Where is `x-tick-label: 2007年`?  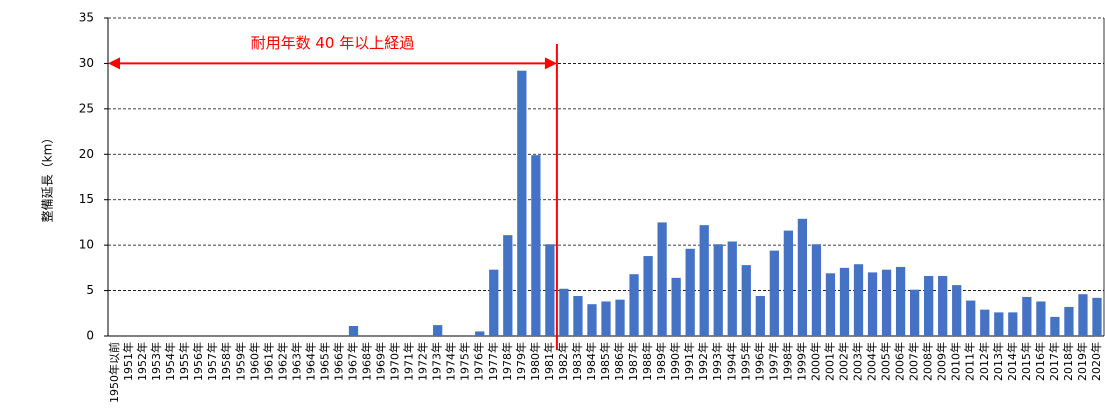 x-tick-label: 2007年 is located at coordinates (914, 361).